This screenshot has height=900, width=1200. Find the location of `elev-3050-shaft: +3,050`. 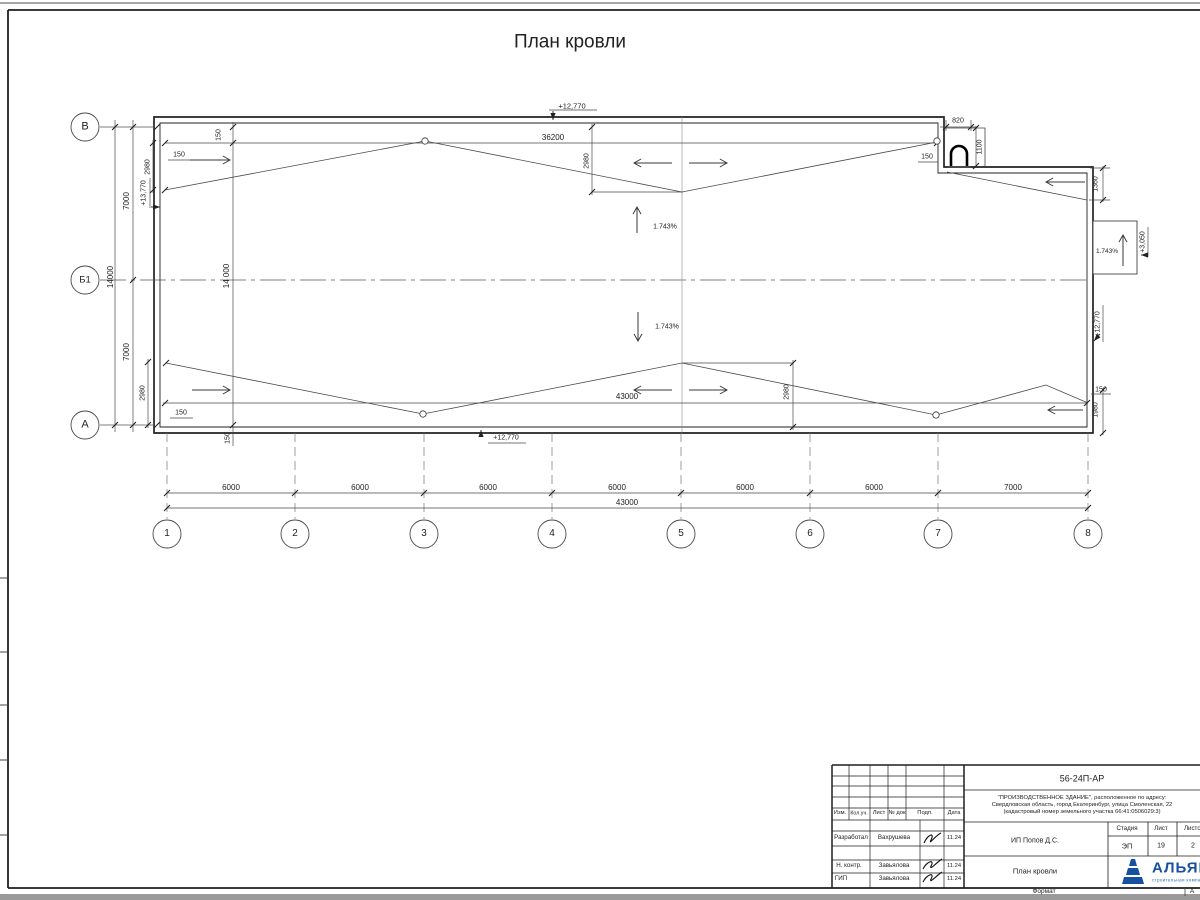

elev-3050-shaft: +3,050 is located at coordinates (1143, 242).